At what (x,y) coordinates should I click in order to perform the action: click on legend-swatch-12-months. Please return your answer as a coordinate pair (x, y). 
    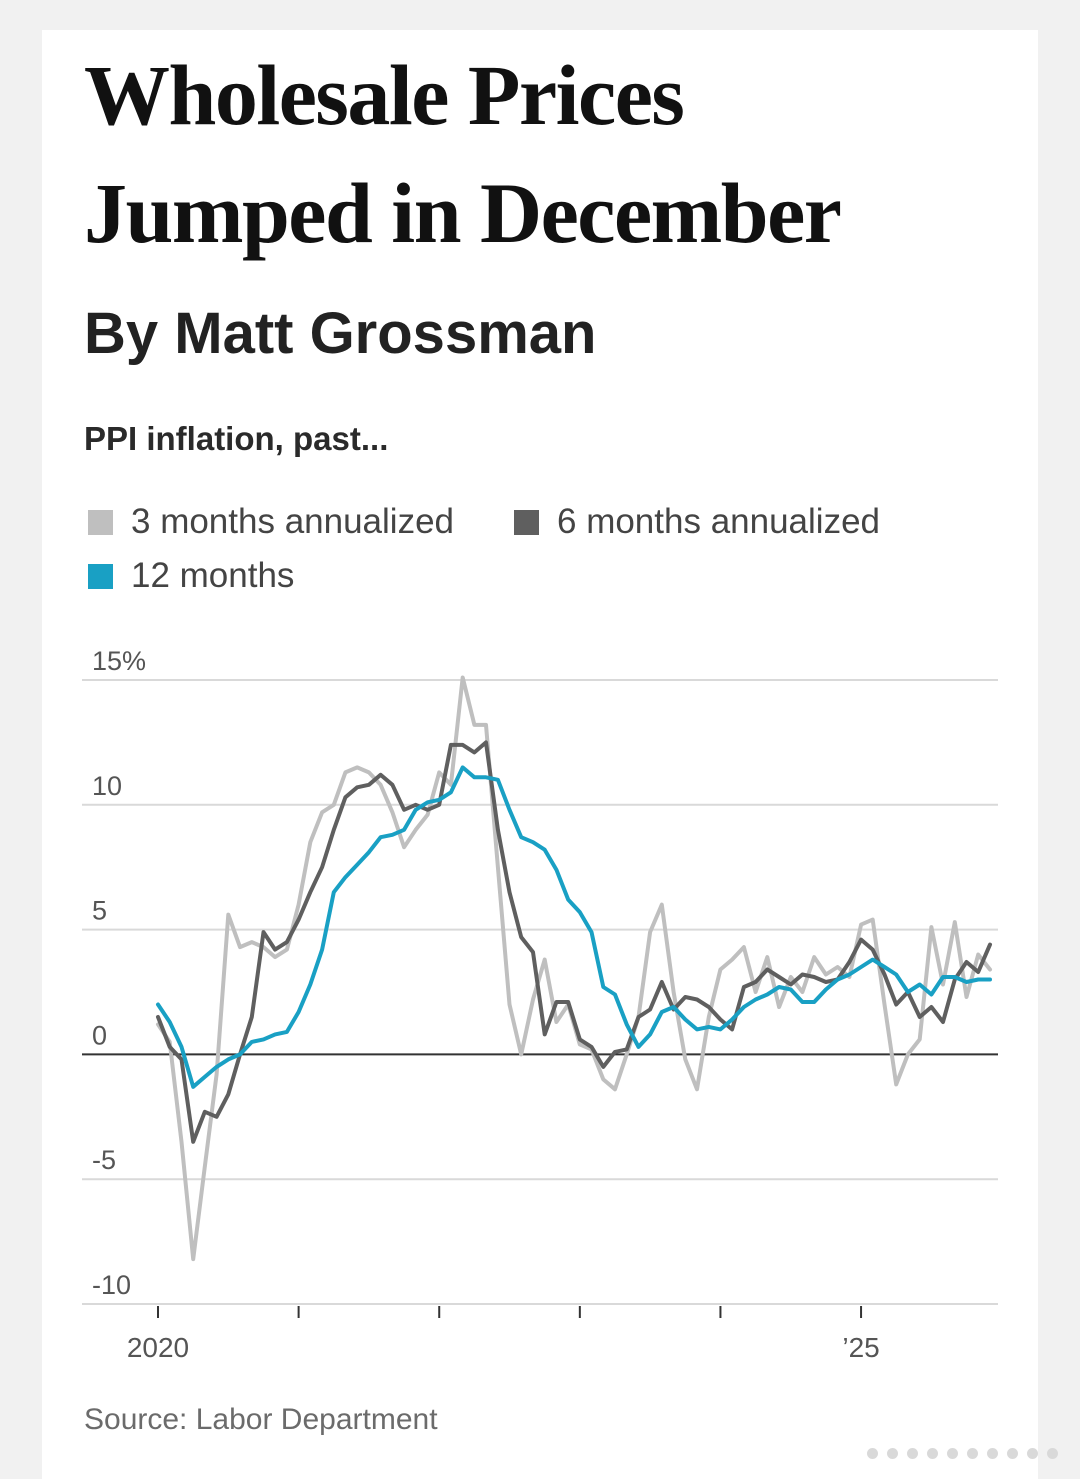
    Looking at the image, I should click on (100, 576).